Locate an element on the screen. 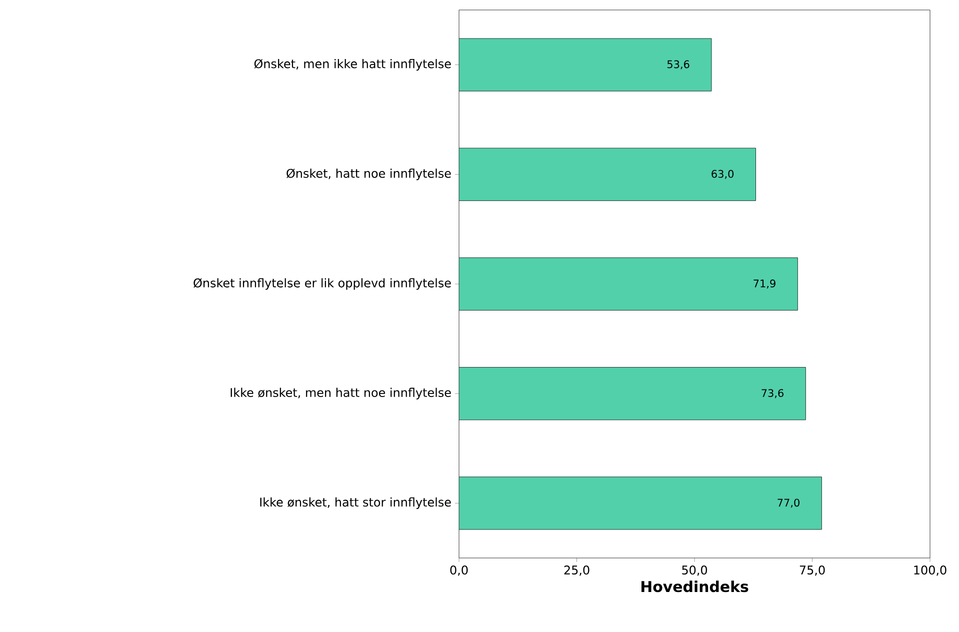 This screenshot has width=959, height=632. x-tick-label: 75,0 is located at coordinates (812, 571).